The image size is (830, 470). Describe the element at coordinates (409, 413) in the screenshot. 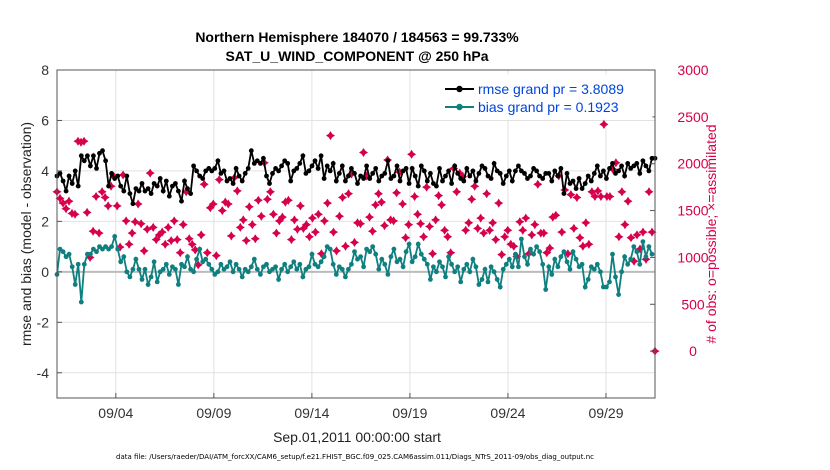

I see `x-tick-label: 09/19` at that location.